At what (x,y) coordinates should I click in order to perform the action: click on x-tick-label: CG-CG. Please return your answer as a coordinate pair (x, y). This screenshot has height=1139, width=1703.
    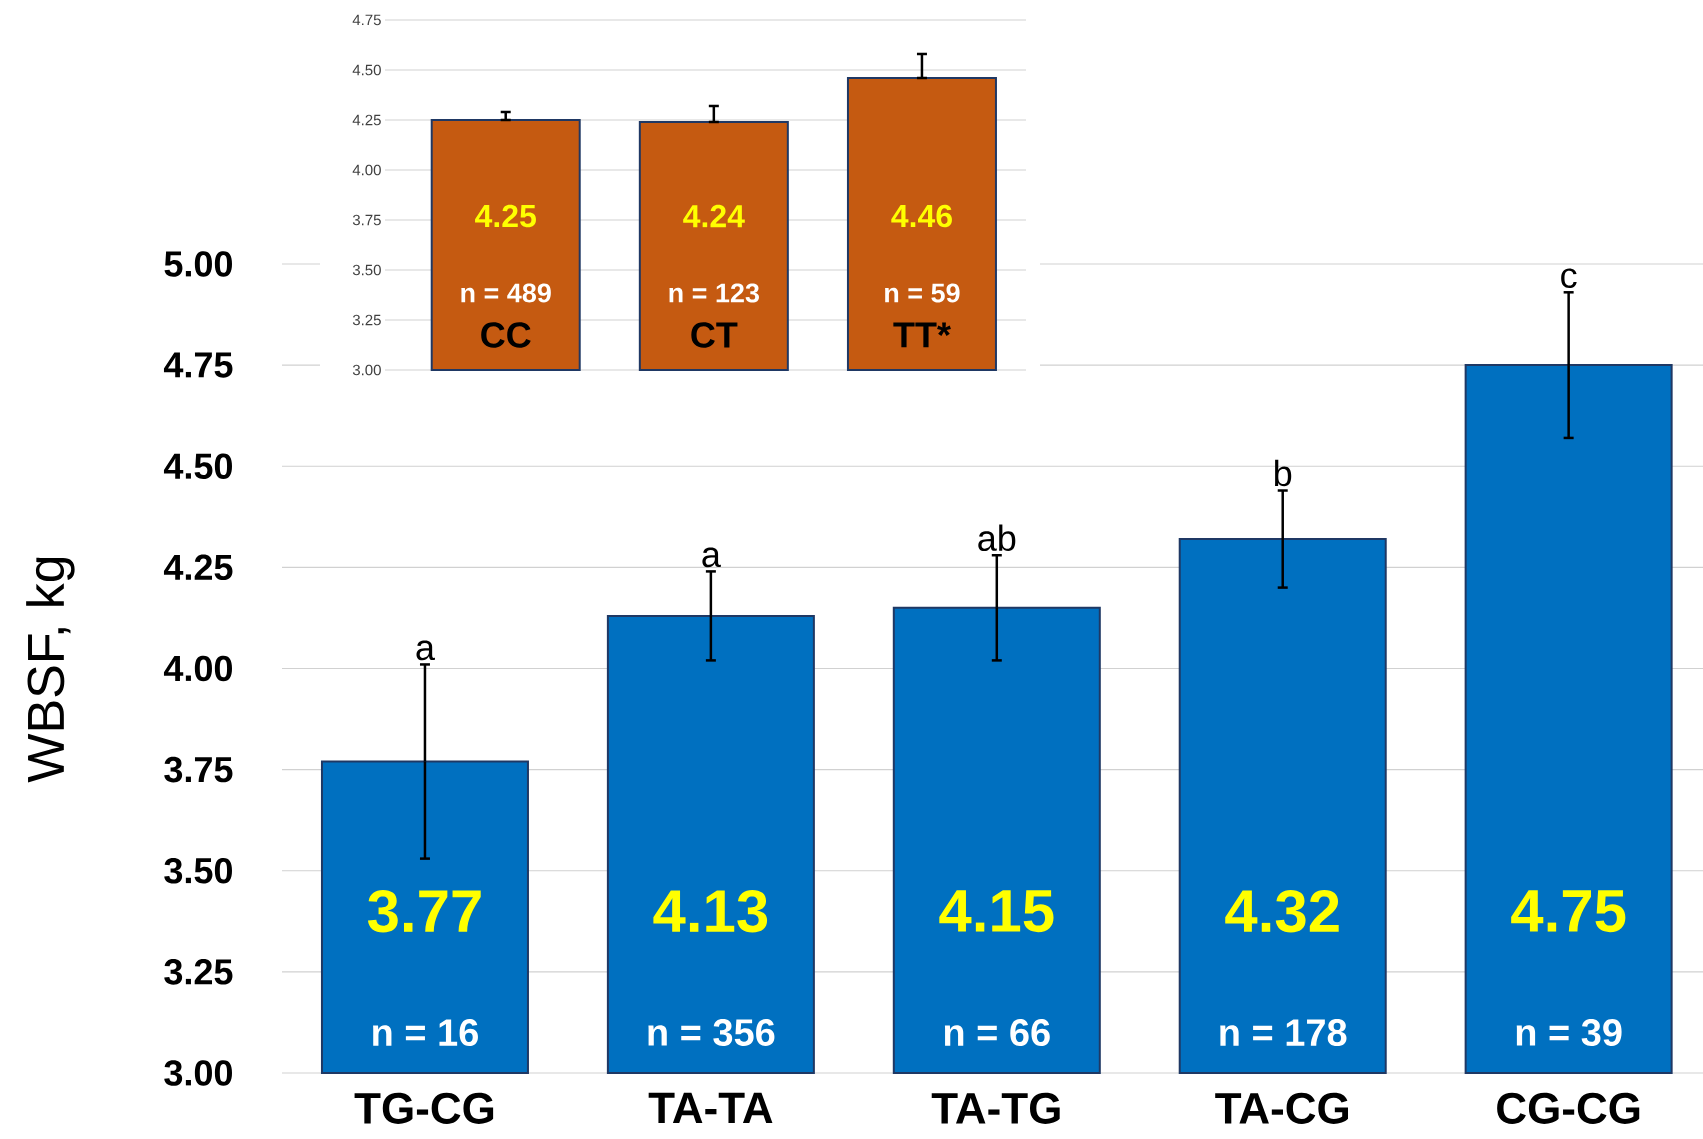
    Looking at the image, I should click on (1568, 1108).